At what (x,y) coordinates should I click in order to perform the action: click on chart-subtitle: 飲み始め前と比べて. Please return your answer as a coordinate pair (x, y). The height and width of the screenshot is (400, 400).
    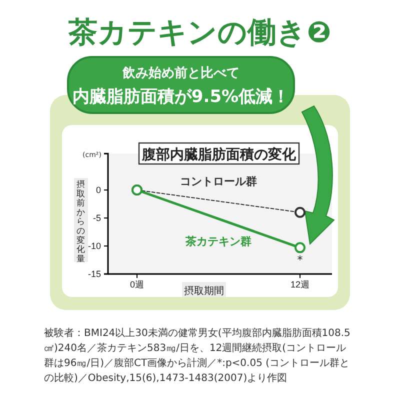
    Looking at the image, I should click on (181, 73).